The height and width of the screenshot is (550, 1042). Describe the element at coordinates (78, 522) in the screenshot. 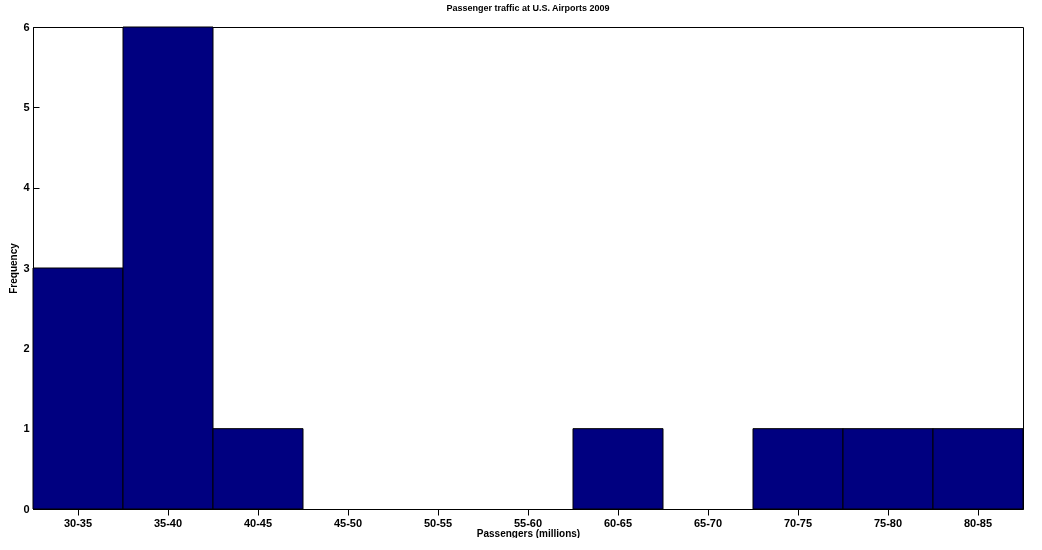

I see `x-tick-label: 30-35` at that location.